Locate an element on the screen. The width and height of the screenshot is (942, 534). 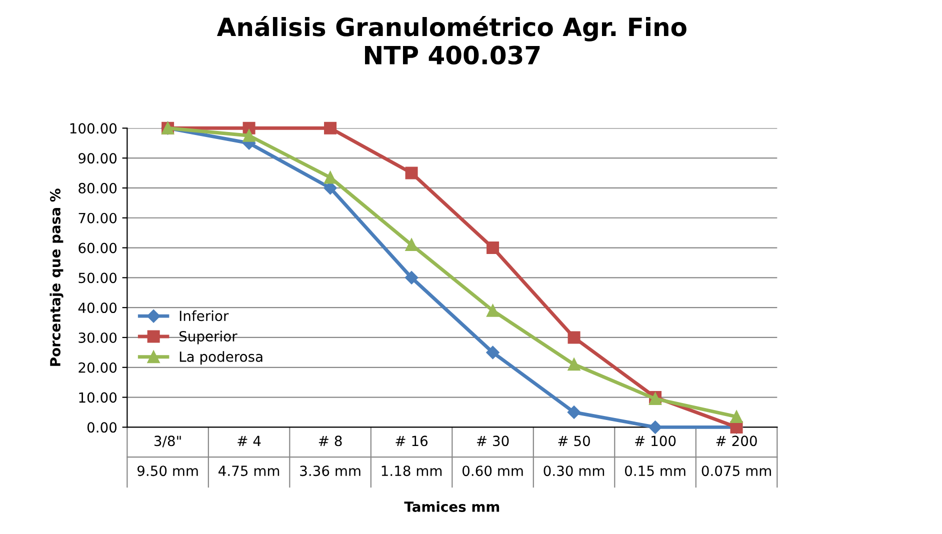
y-tick-label: 100.00 is located at coordinates (93, 128).